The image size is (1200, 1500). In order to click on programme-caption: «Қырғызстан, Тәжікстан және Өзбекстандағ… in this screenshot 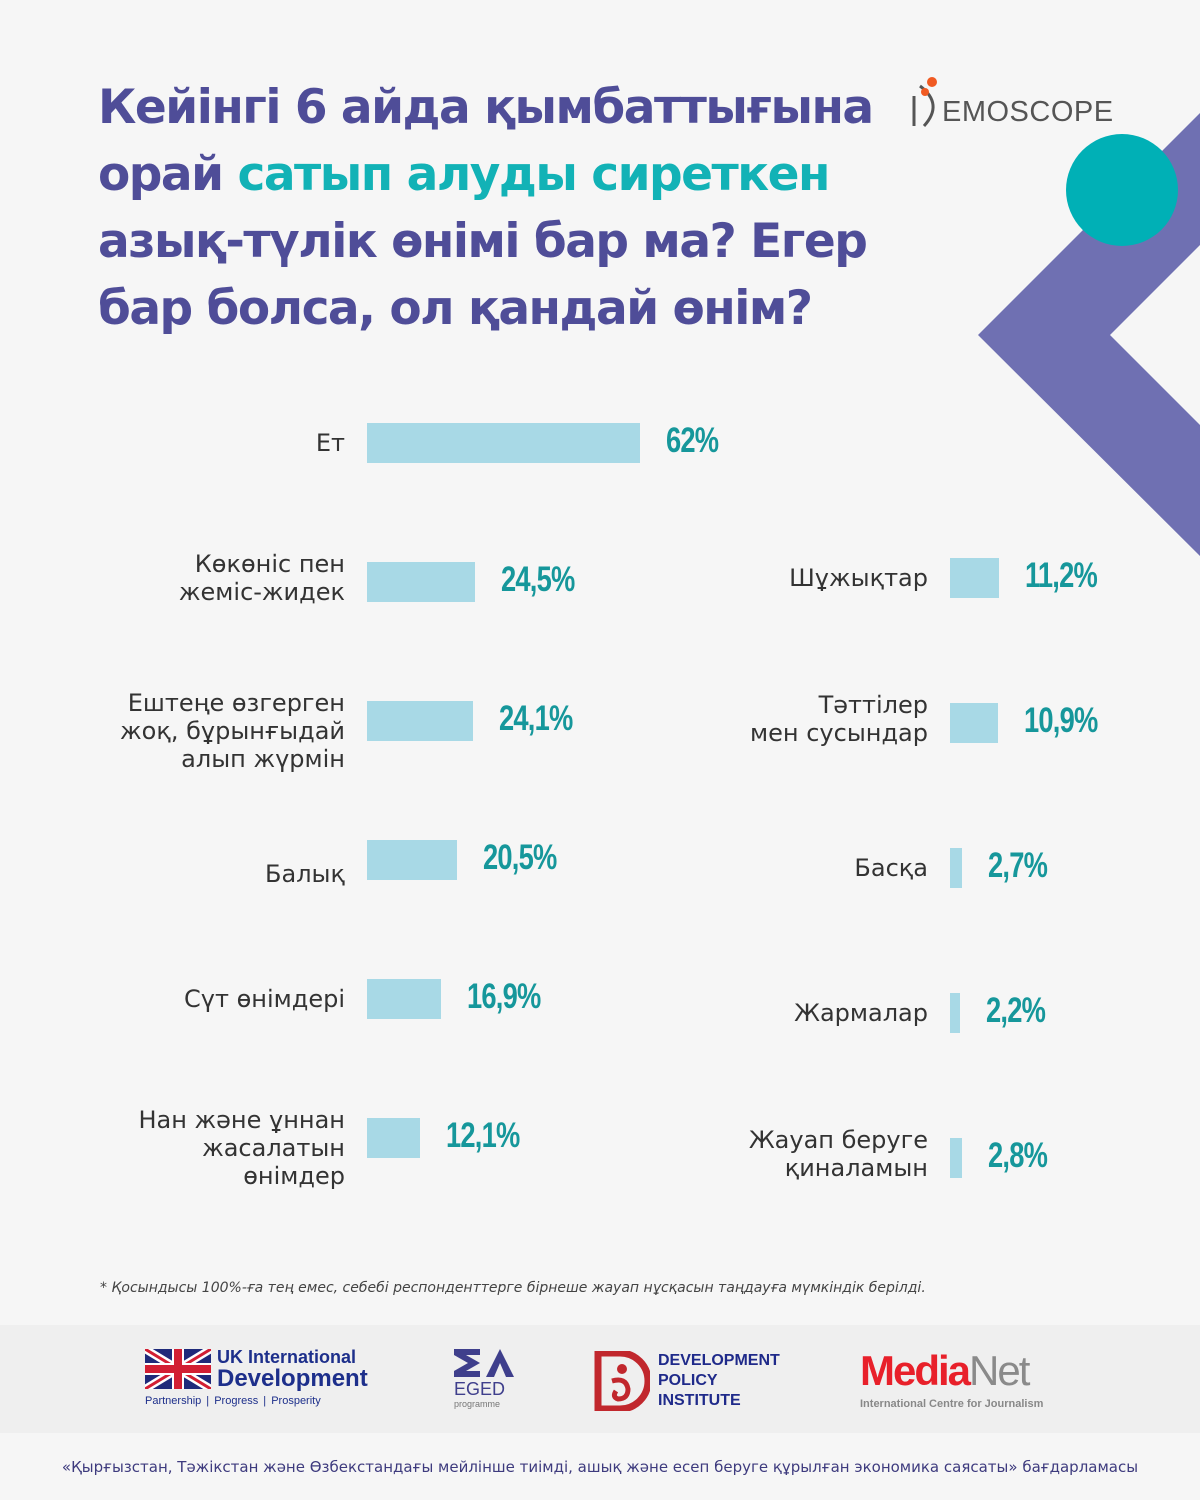, I will do `click(600, 1467)`.